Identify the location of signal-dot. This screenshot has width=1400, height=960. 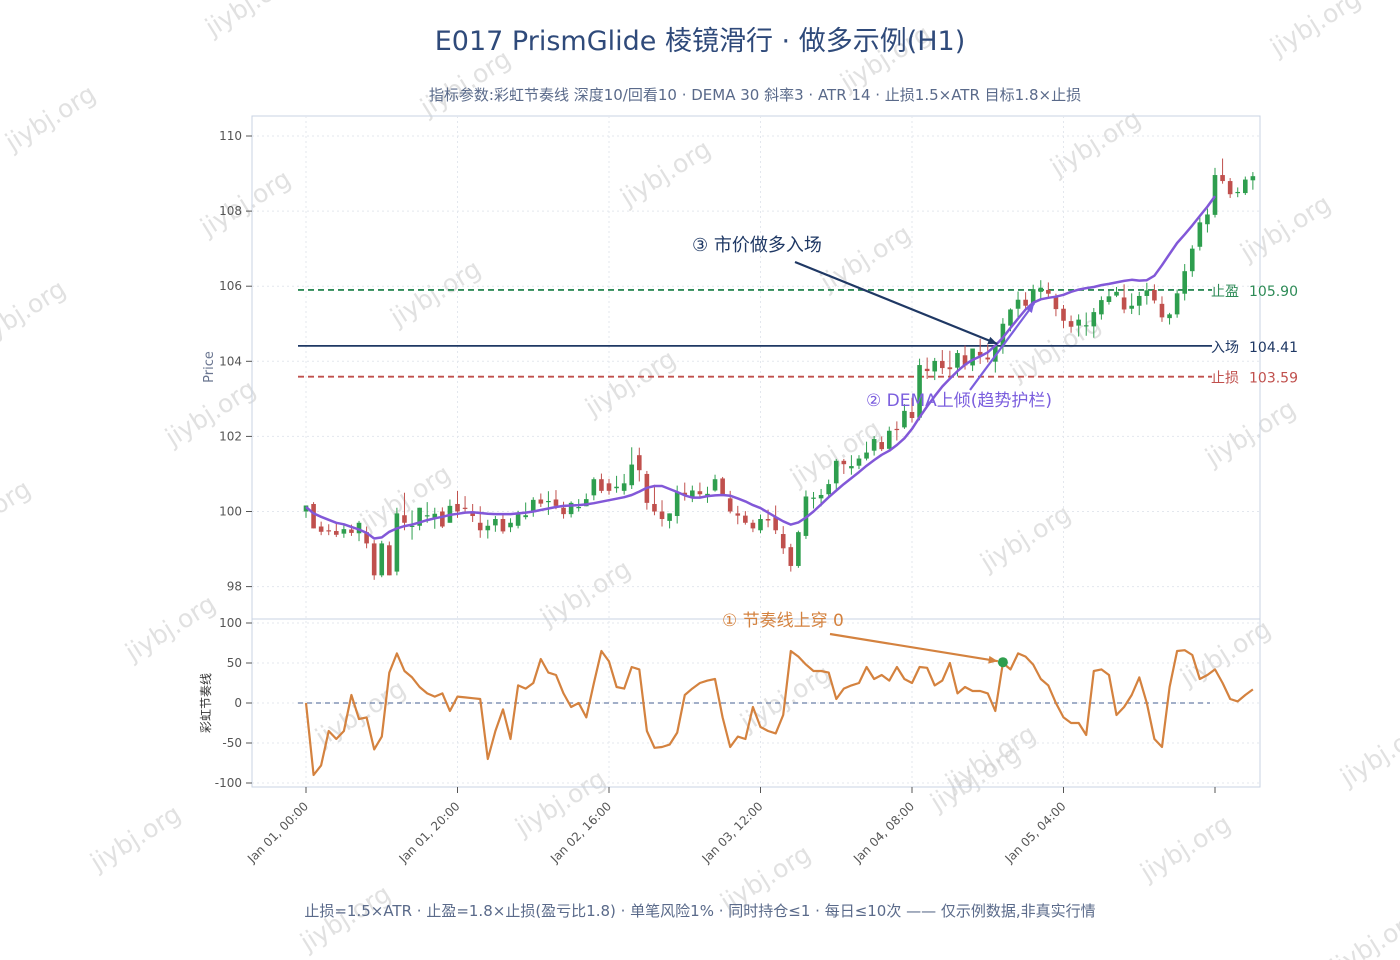
(1002, 662).